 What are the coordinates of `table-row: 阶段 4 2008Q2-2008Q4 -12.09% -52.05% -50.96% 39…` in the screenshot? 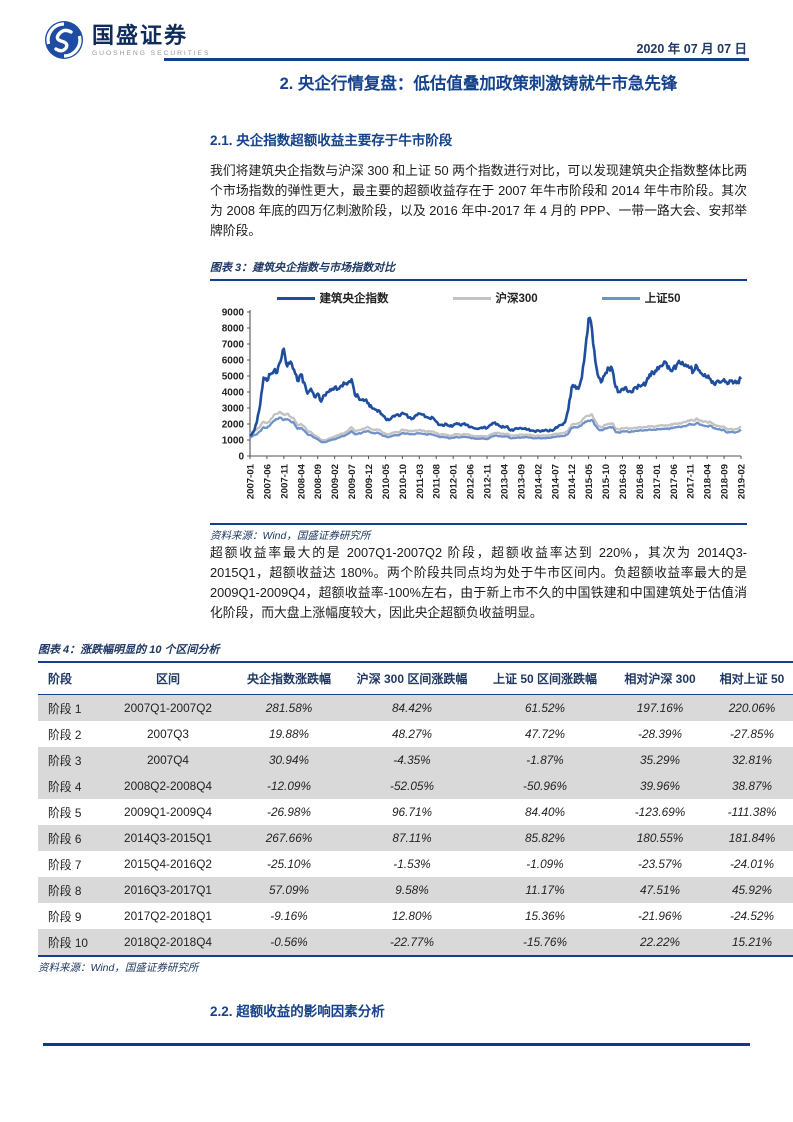 It's located at (415, 786).